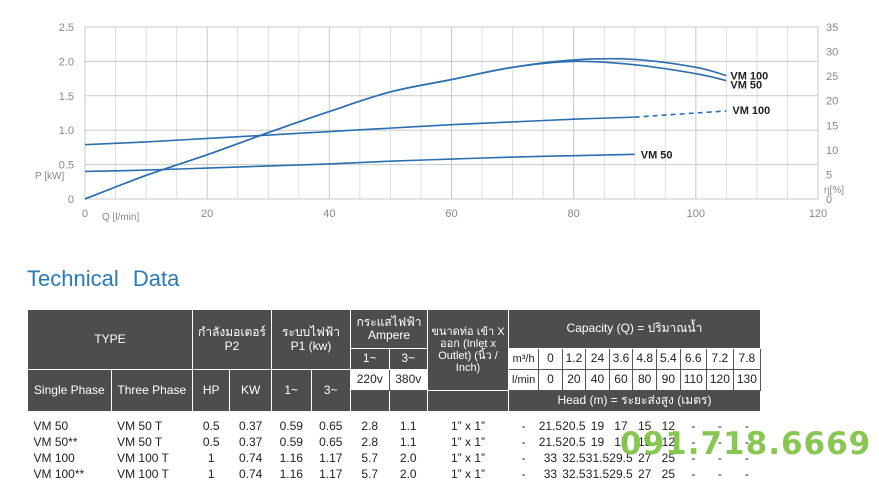 Image resolution: width=879 pixels, height=492 pixels. I want to click on head-cell: 21.5, so click(550, 426).